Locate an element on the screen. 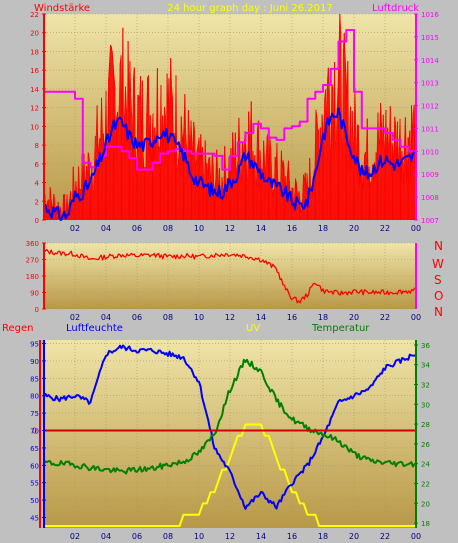 The image size is (458, 543). wind-x-tick-label: 14 is located at coordinates (261, 228).